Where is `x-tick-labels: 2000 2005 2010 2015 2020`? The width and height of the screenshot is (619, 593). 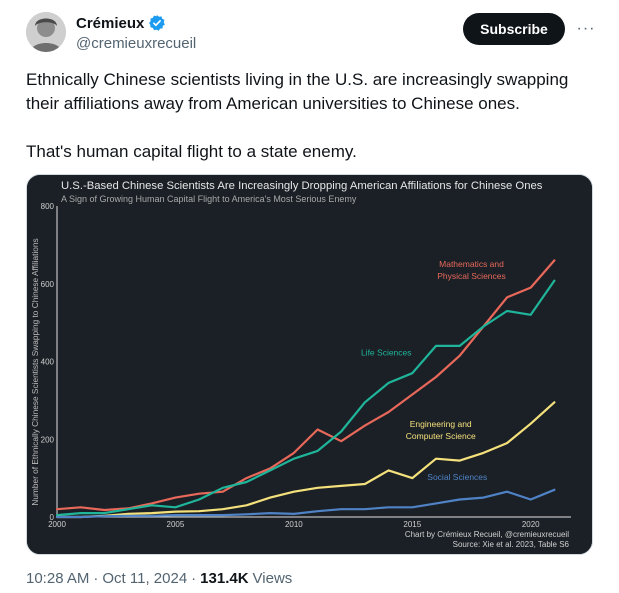 x-tick-labels: 2000 2005 2010 2015 2020 is located at coordinates (294, 524).